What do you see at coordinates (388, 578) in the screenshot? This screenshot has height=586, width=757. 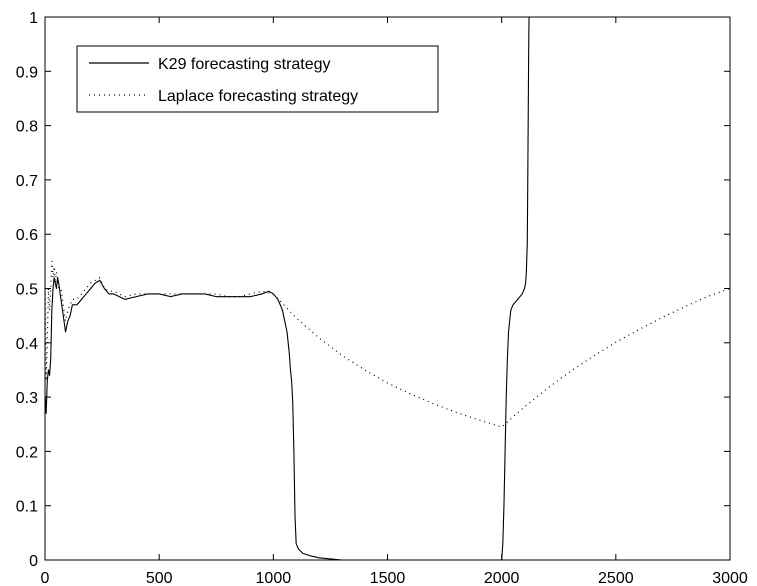 I see `x-tick-label: 1500` at bounding box center [388, 578].